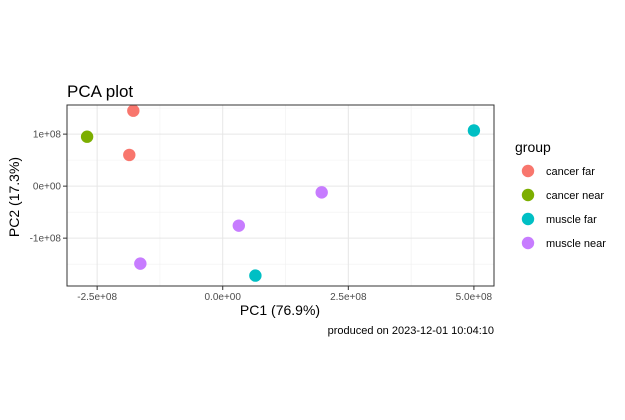 Image resolution: width=625 pixels, height=420 pixels. What do you see at coordinates (280, 310) in the screenshot?
I see `x-axis-label: PC1 (76.9%)` at bounding box center [280, 310].